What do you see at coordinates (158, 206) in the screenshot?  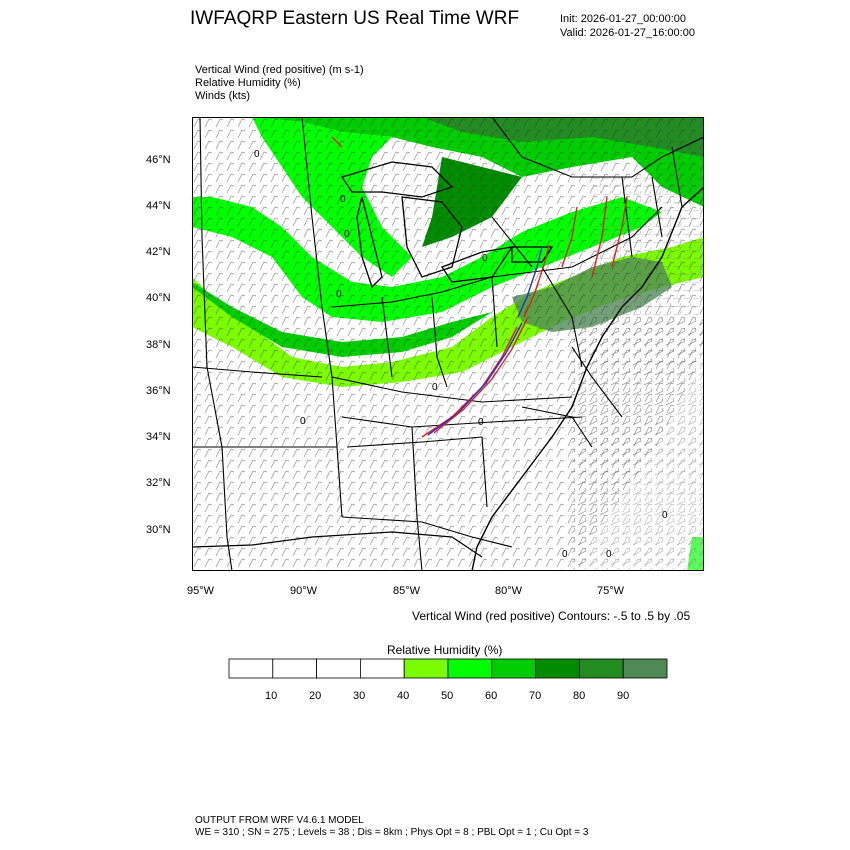 I see `lat-label-44n: 44°N` at bounding box center [158, 206].